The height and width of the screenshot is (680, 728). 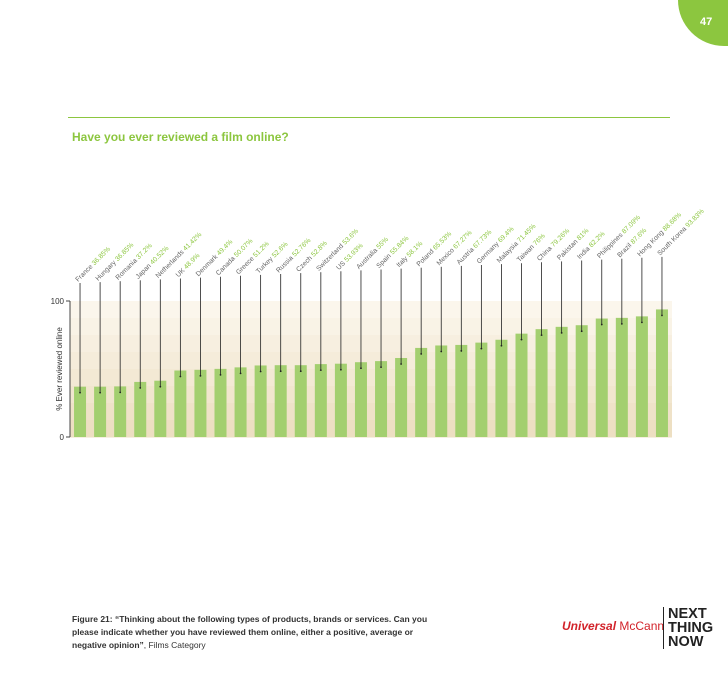 I want to click on y-axis-label: % Ever reviewed online, so click(x=59, y=369).